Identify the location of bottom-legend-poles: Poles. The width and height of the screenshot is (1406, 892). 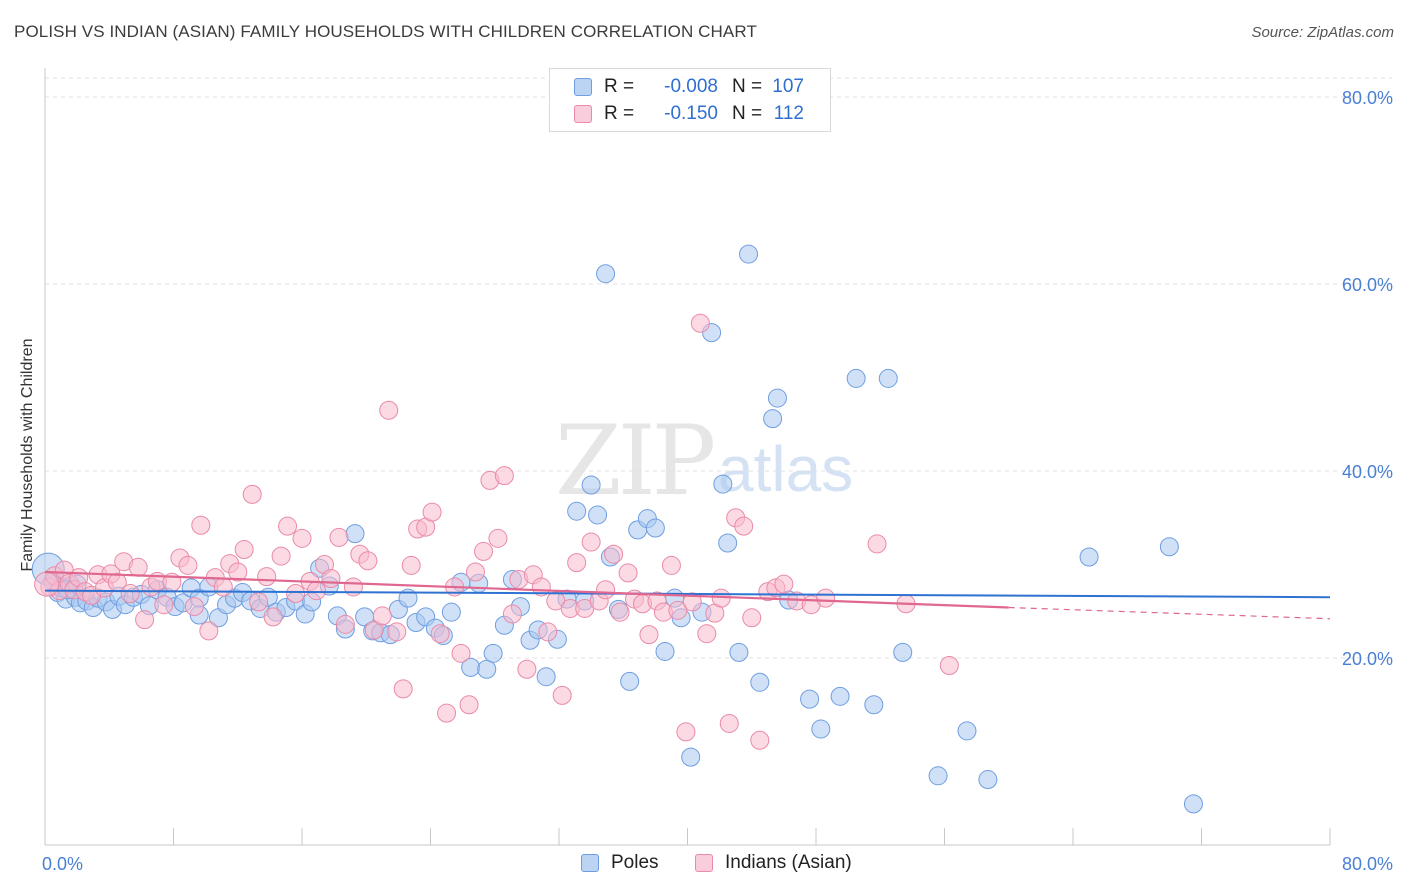
(620, 863).